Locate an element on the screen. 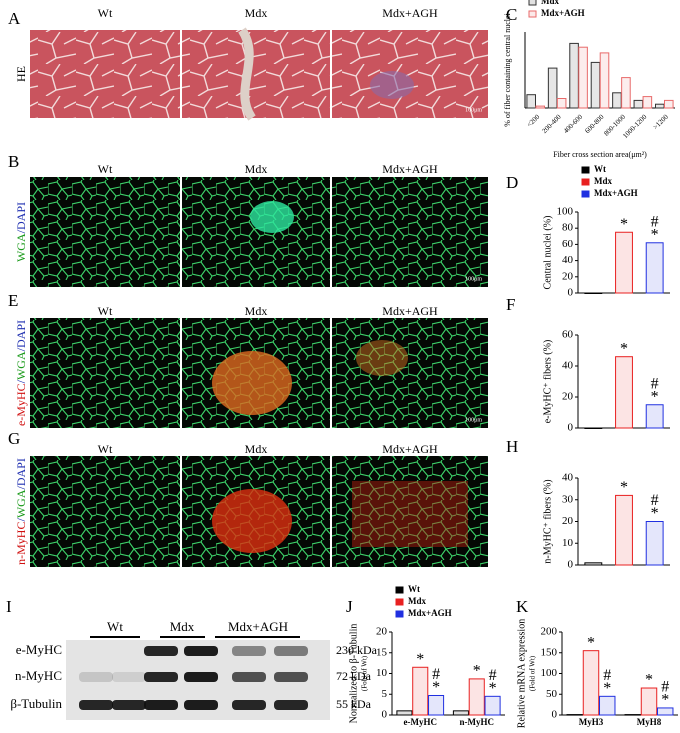 This screenshot has width=680, height=733. y-axis-label: Normalized to β-Tubulin is located at coordinates (353, 674).